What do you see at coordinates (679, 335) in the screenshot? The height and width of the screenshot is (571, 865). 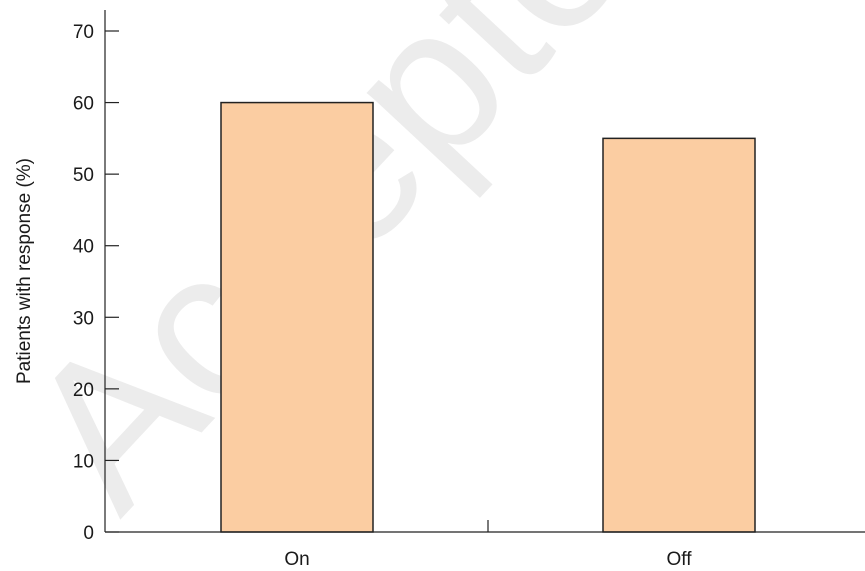 I see `bar-off` at bounding box center [679, 335].